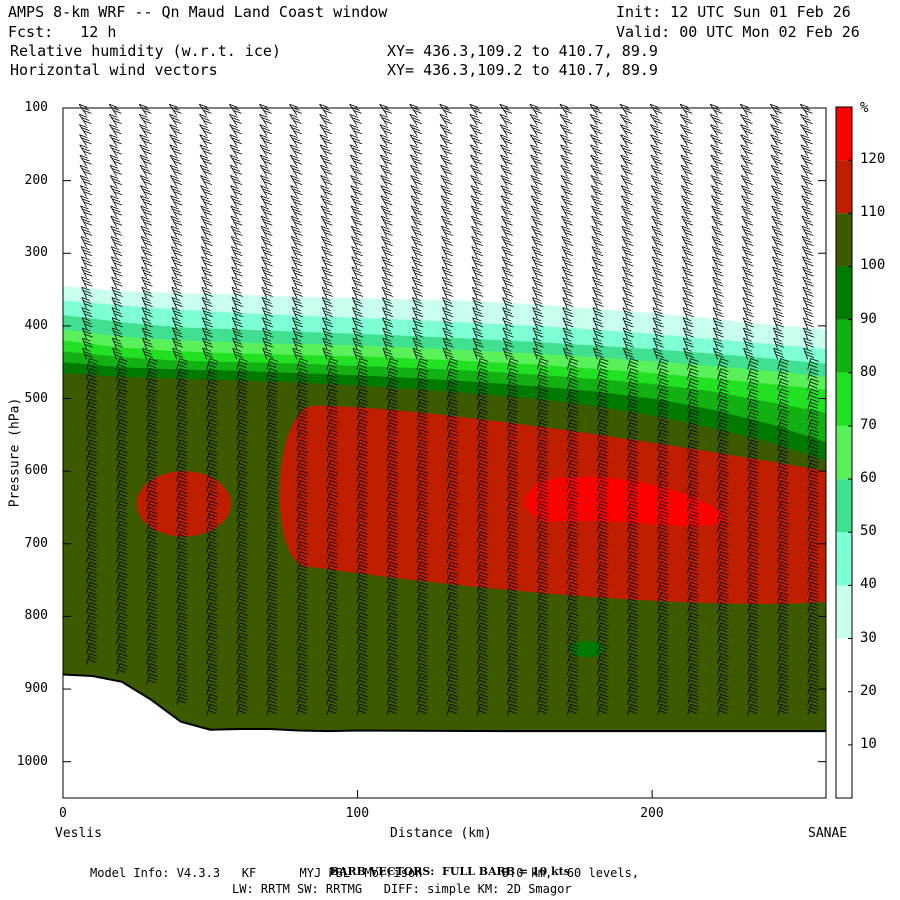 This screenshot has width=900, height=900. What do you see at coordinates (114, 70) in the screenshot?
I see `field2-label: Horizontal wind vectors` at bounding box center [114, 70].